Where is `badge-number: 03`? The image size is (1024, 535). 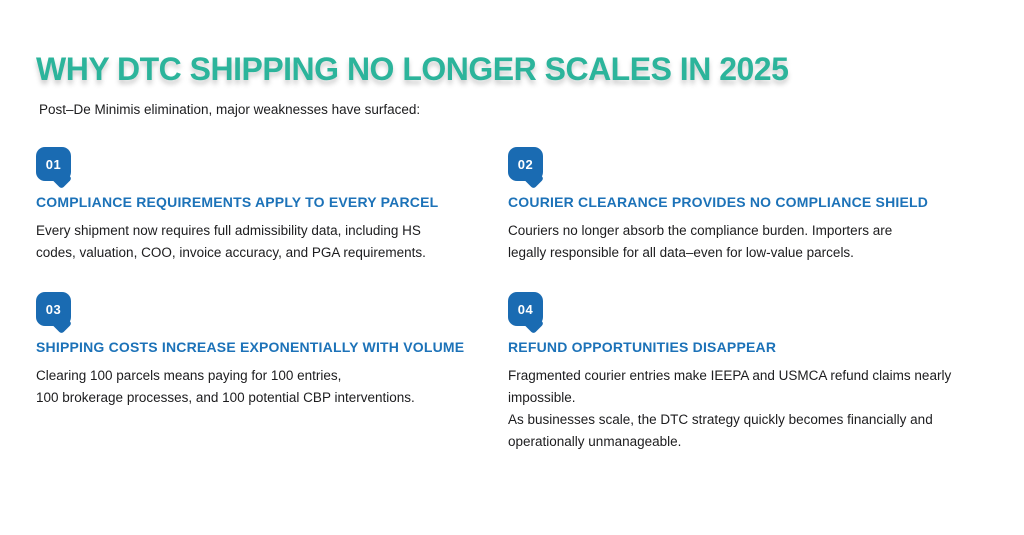
badge-number: 03 is located at coordinates (53, 309).